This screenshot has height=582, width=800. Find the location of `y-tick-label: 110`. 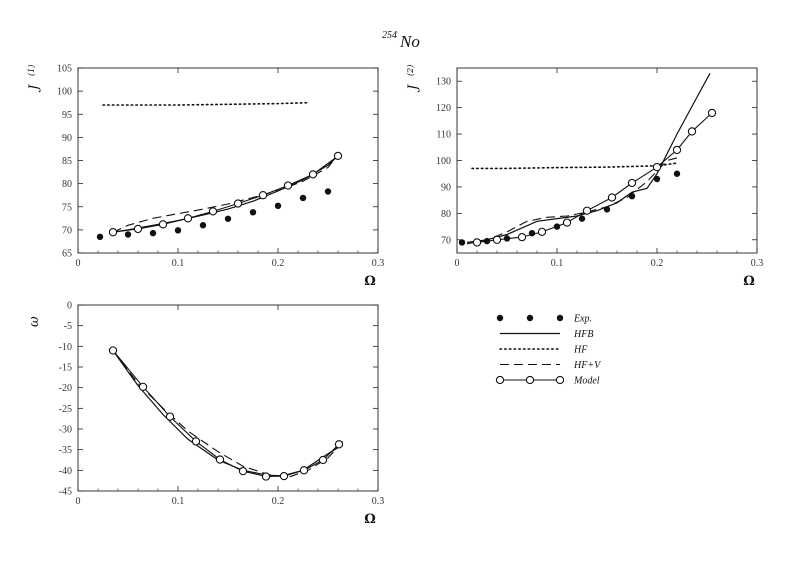

y-tick-label: 110 is located at coordinates (443, 135).